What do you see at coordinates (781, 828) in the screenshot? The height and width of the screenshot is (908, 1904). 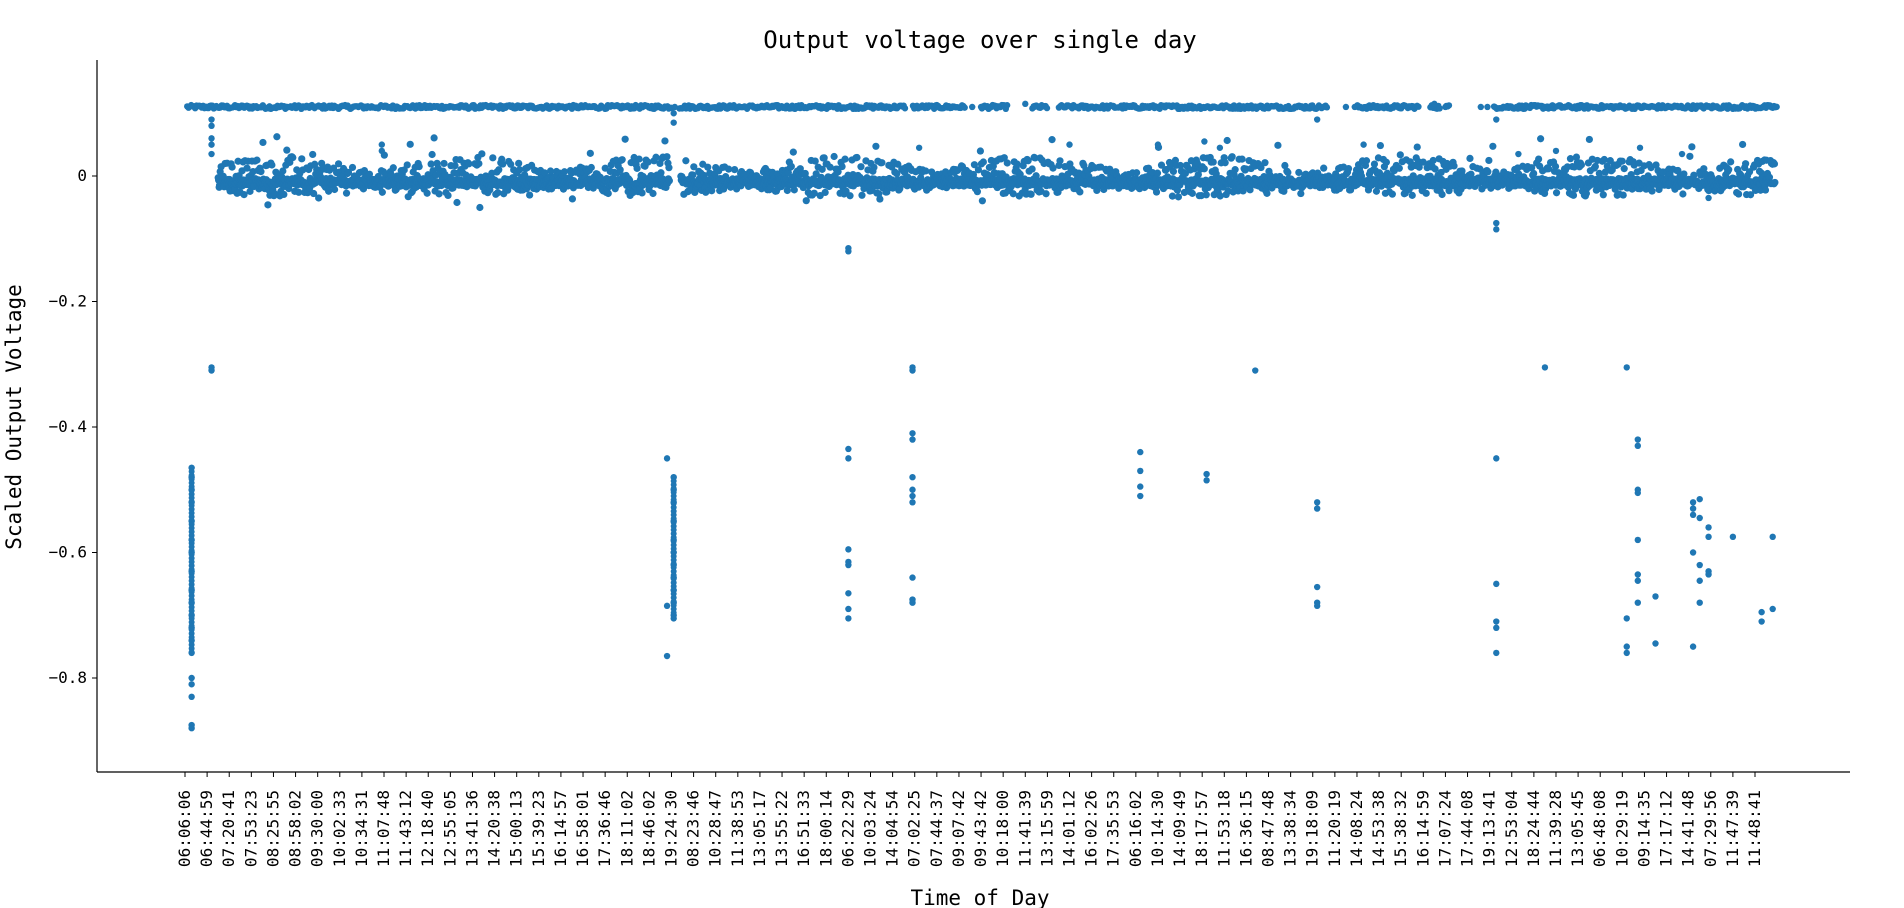 I see `x-tick-label: 13:55:22` at bounding box center [781, 828].